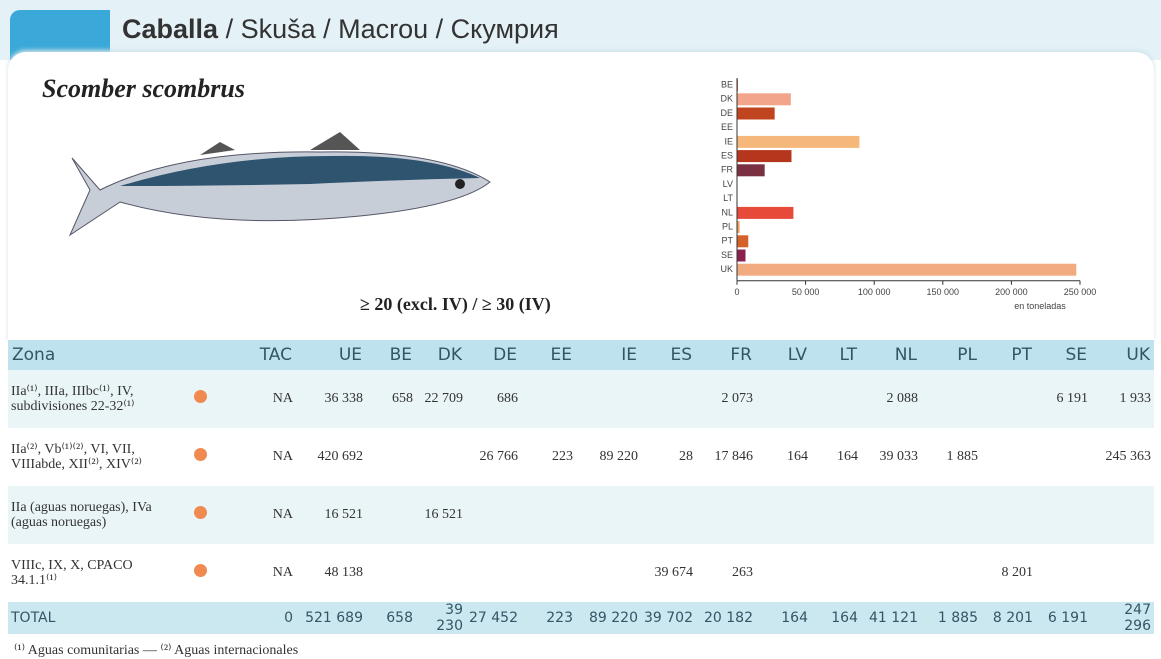 This screenshot has width=1161, height=659. Describe the element at coordinates (727, 155) in the screenshot. I see `y-tick-label: ES` at that location.